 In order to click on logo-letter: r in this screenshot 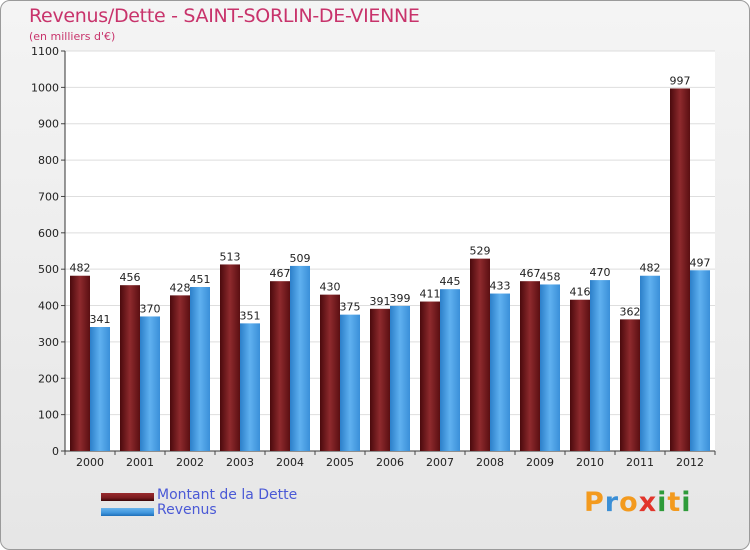, I will do `click(612, 502)`.